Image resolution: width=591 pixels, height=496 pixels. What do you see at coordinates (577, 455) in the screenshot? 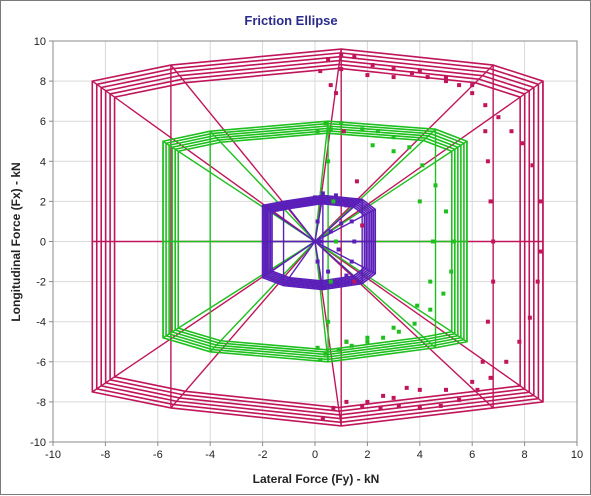
I see `x-tick-label: 10` at bounding box center [577, 455].